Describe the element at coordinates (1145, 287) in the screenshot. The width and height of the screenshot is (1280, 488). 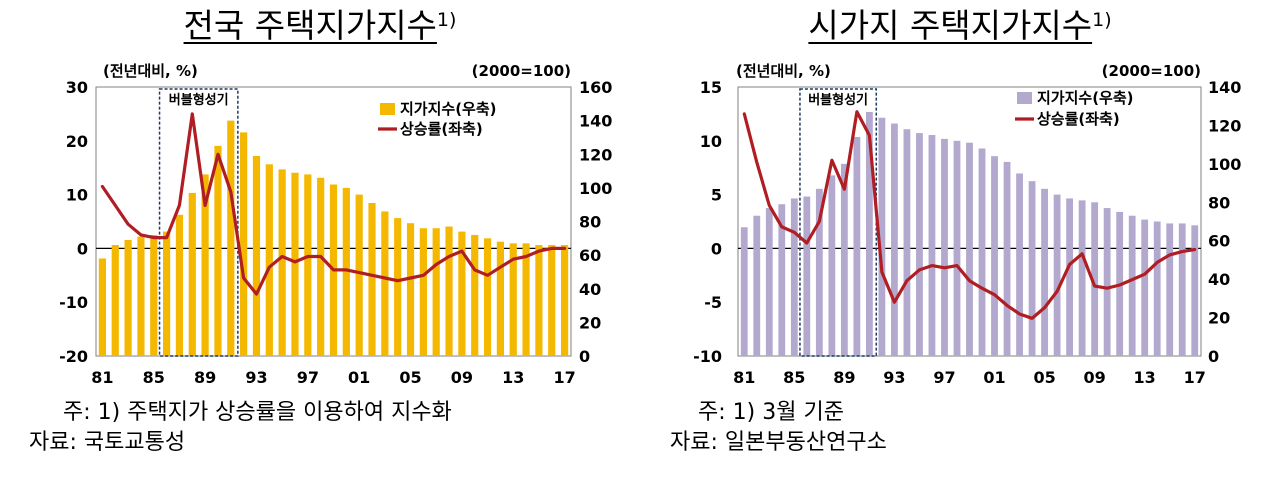
I see `bar-2013` at that location.